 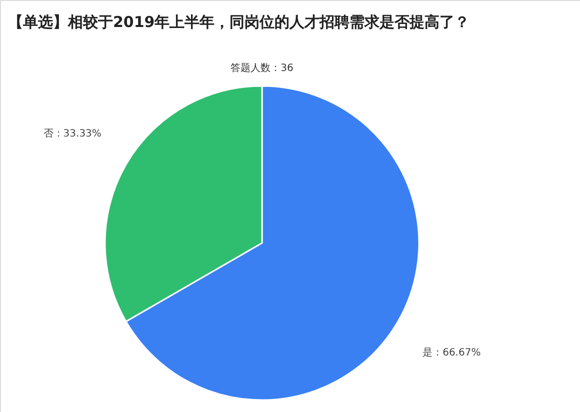 I want to click on chart-title: 【单选】相较于2019年上半年，同岗位的人才招聘需求是否提高了？, so click(x=239, y=22).